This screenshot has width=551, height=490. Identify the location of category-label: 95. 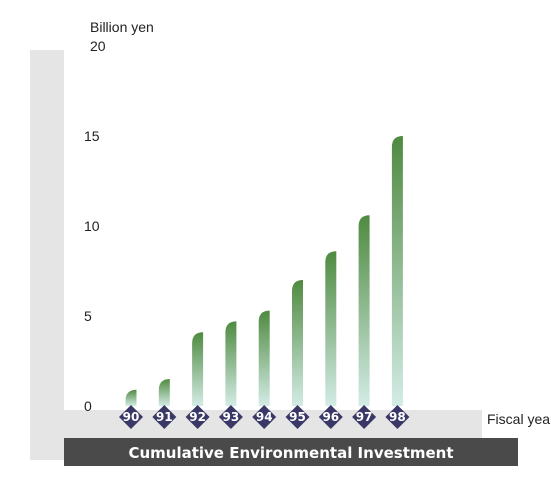
(297, 417).